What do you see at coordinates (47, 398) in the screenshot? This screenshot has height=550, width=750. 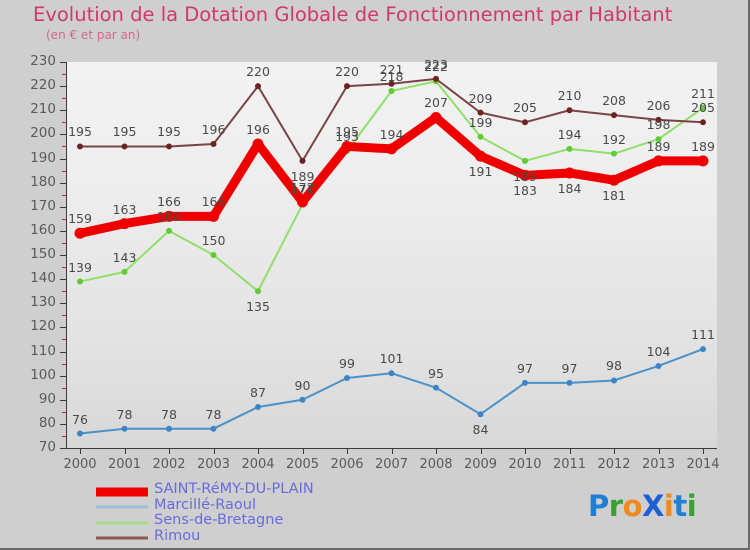 I see `y-axis-tick-label: 90` at bounding box center [47, 398].